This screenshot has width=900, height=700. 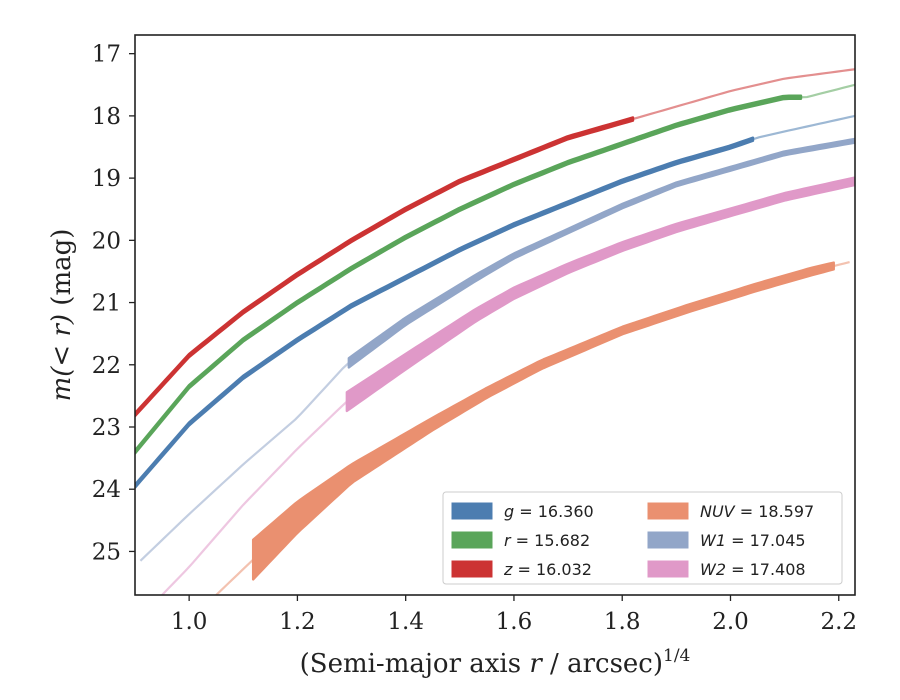 I want to click on legend-swatch-w2, so click(x=668, y=569).